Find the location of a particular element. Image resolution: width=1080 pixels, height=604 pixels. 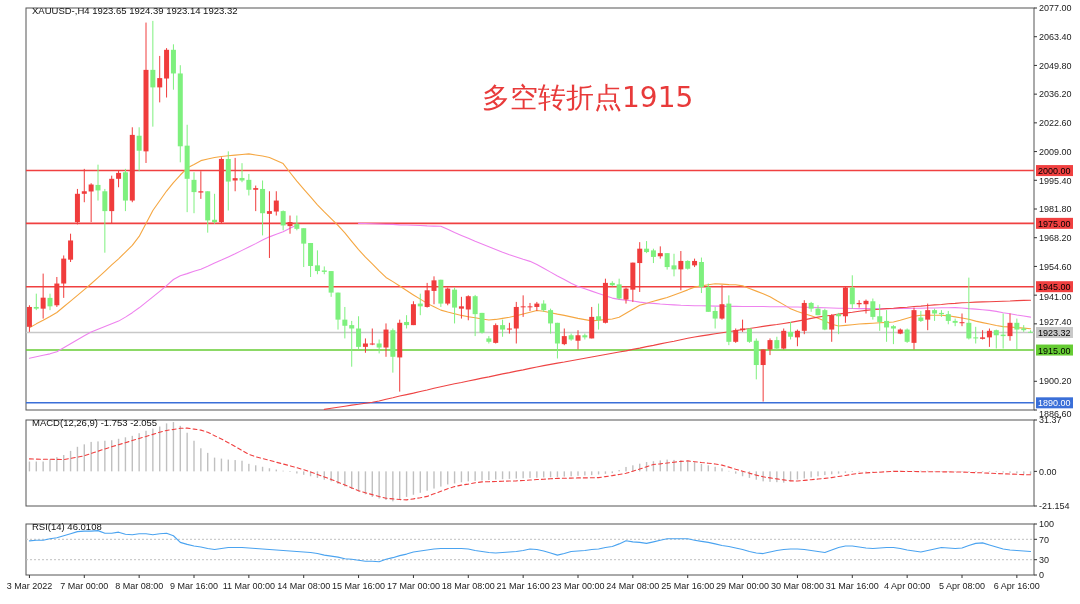

chart-title: MACD(12,26,9) -1.753 -2.055 is located at coordinates (95, 422).